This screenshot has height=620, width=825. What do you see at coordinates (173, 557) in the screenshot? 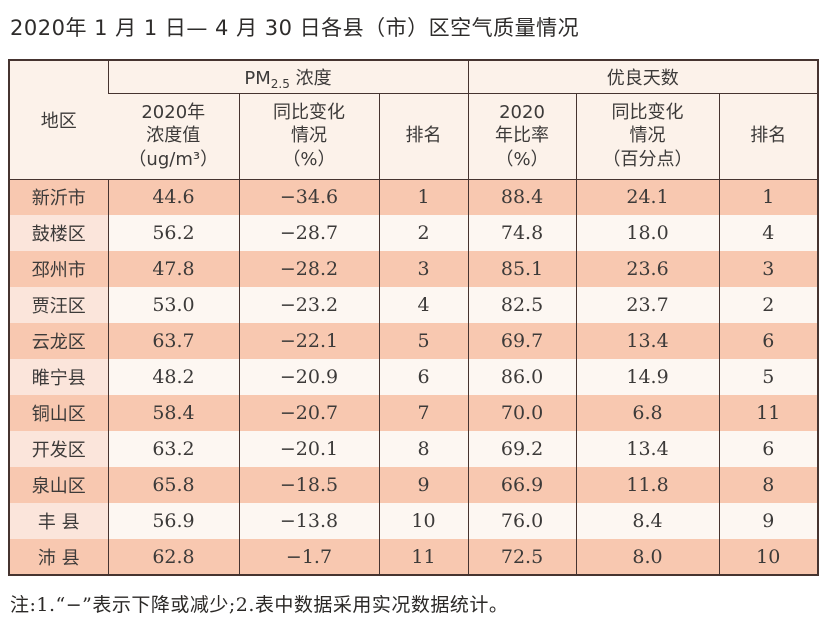
I see `cell-pm-value: 62.8` at bounding box center [173, 557].